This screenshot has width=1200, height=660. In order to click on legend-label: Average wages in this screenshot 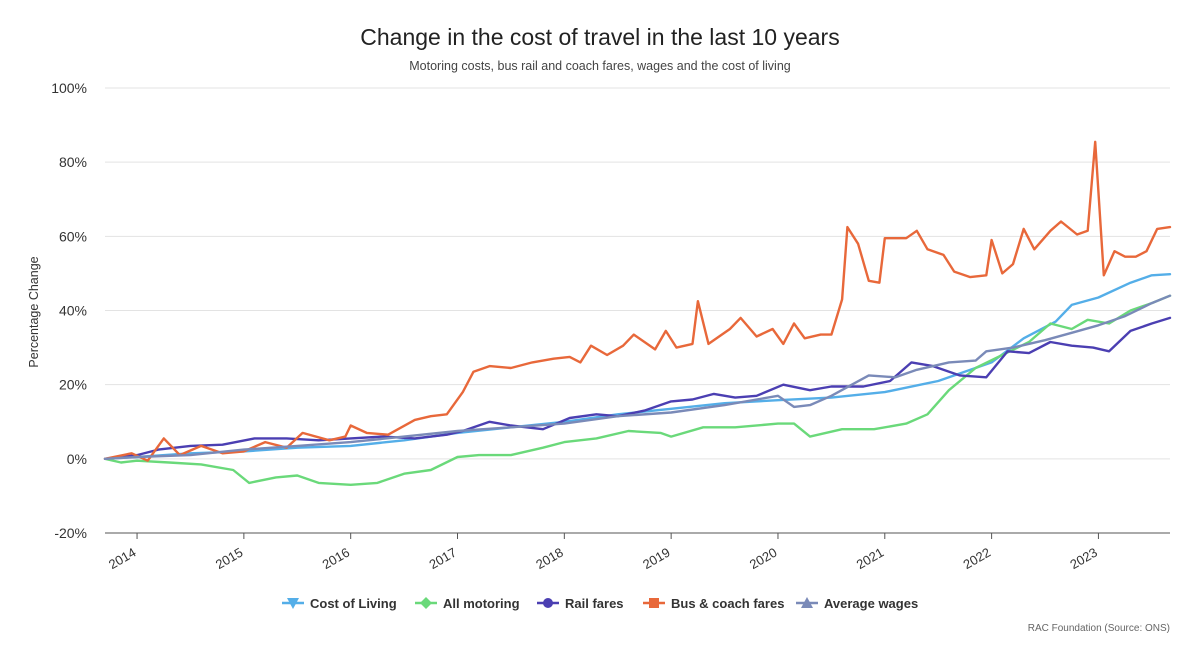, I will do `click(871, 603)`.